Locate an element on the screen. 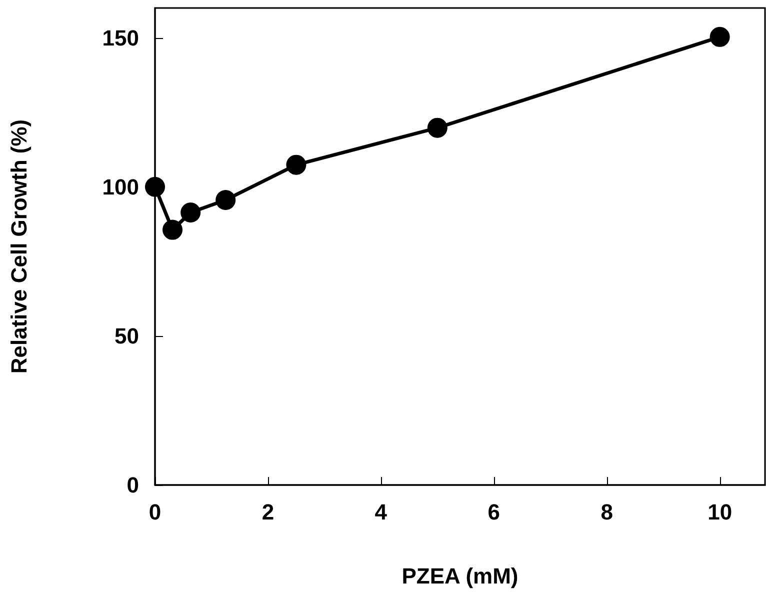  x-tick-label: 10 is located at coordinates (720, 512).